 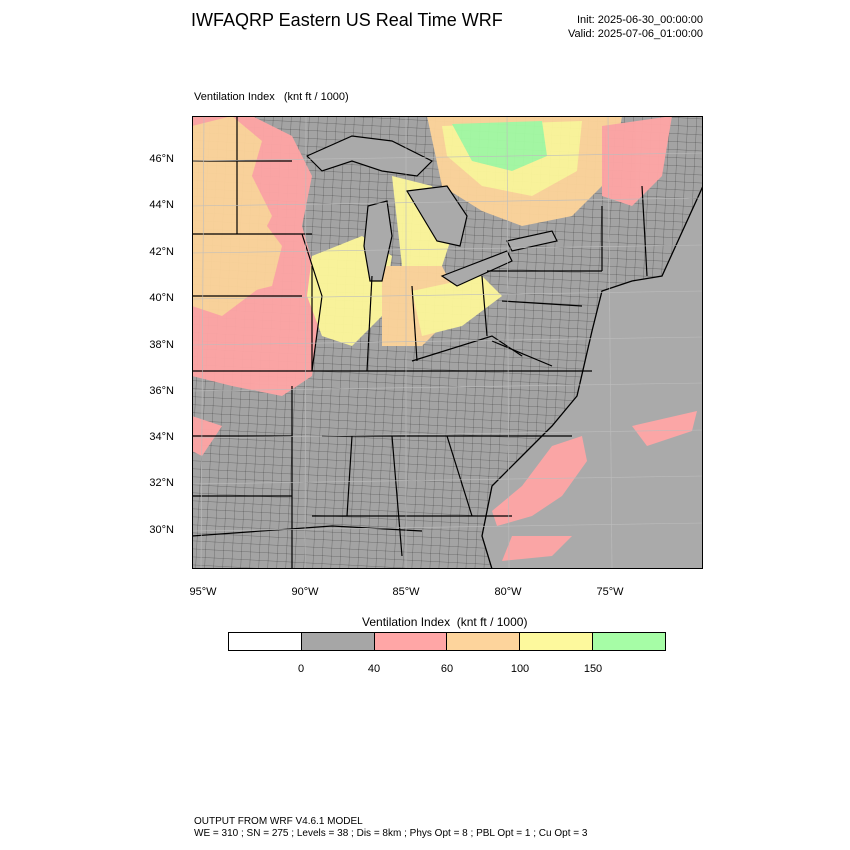 What do you see at coordinates (374, 669) in the screenshot?
I see `colorbar-tick-label: 40` at bounding box center [374, 669].